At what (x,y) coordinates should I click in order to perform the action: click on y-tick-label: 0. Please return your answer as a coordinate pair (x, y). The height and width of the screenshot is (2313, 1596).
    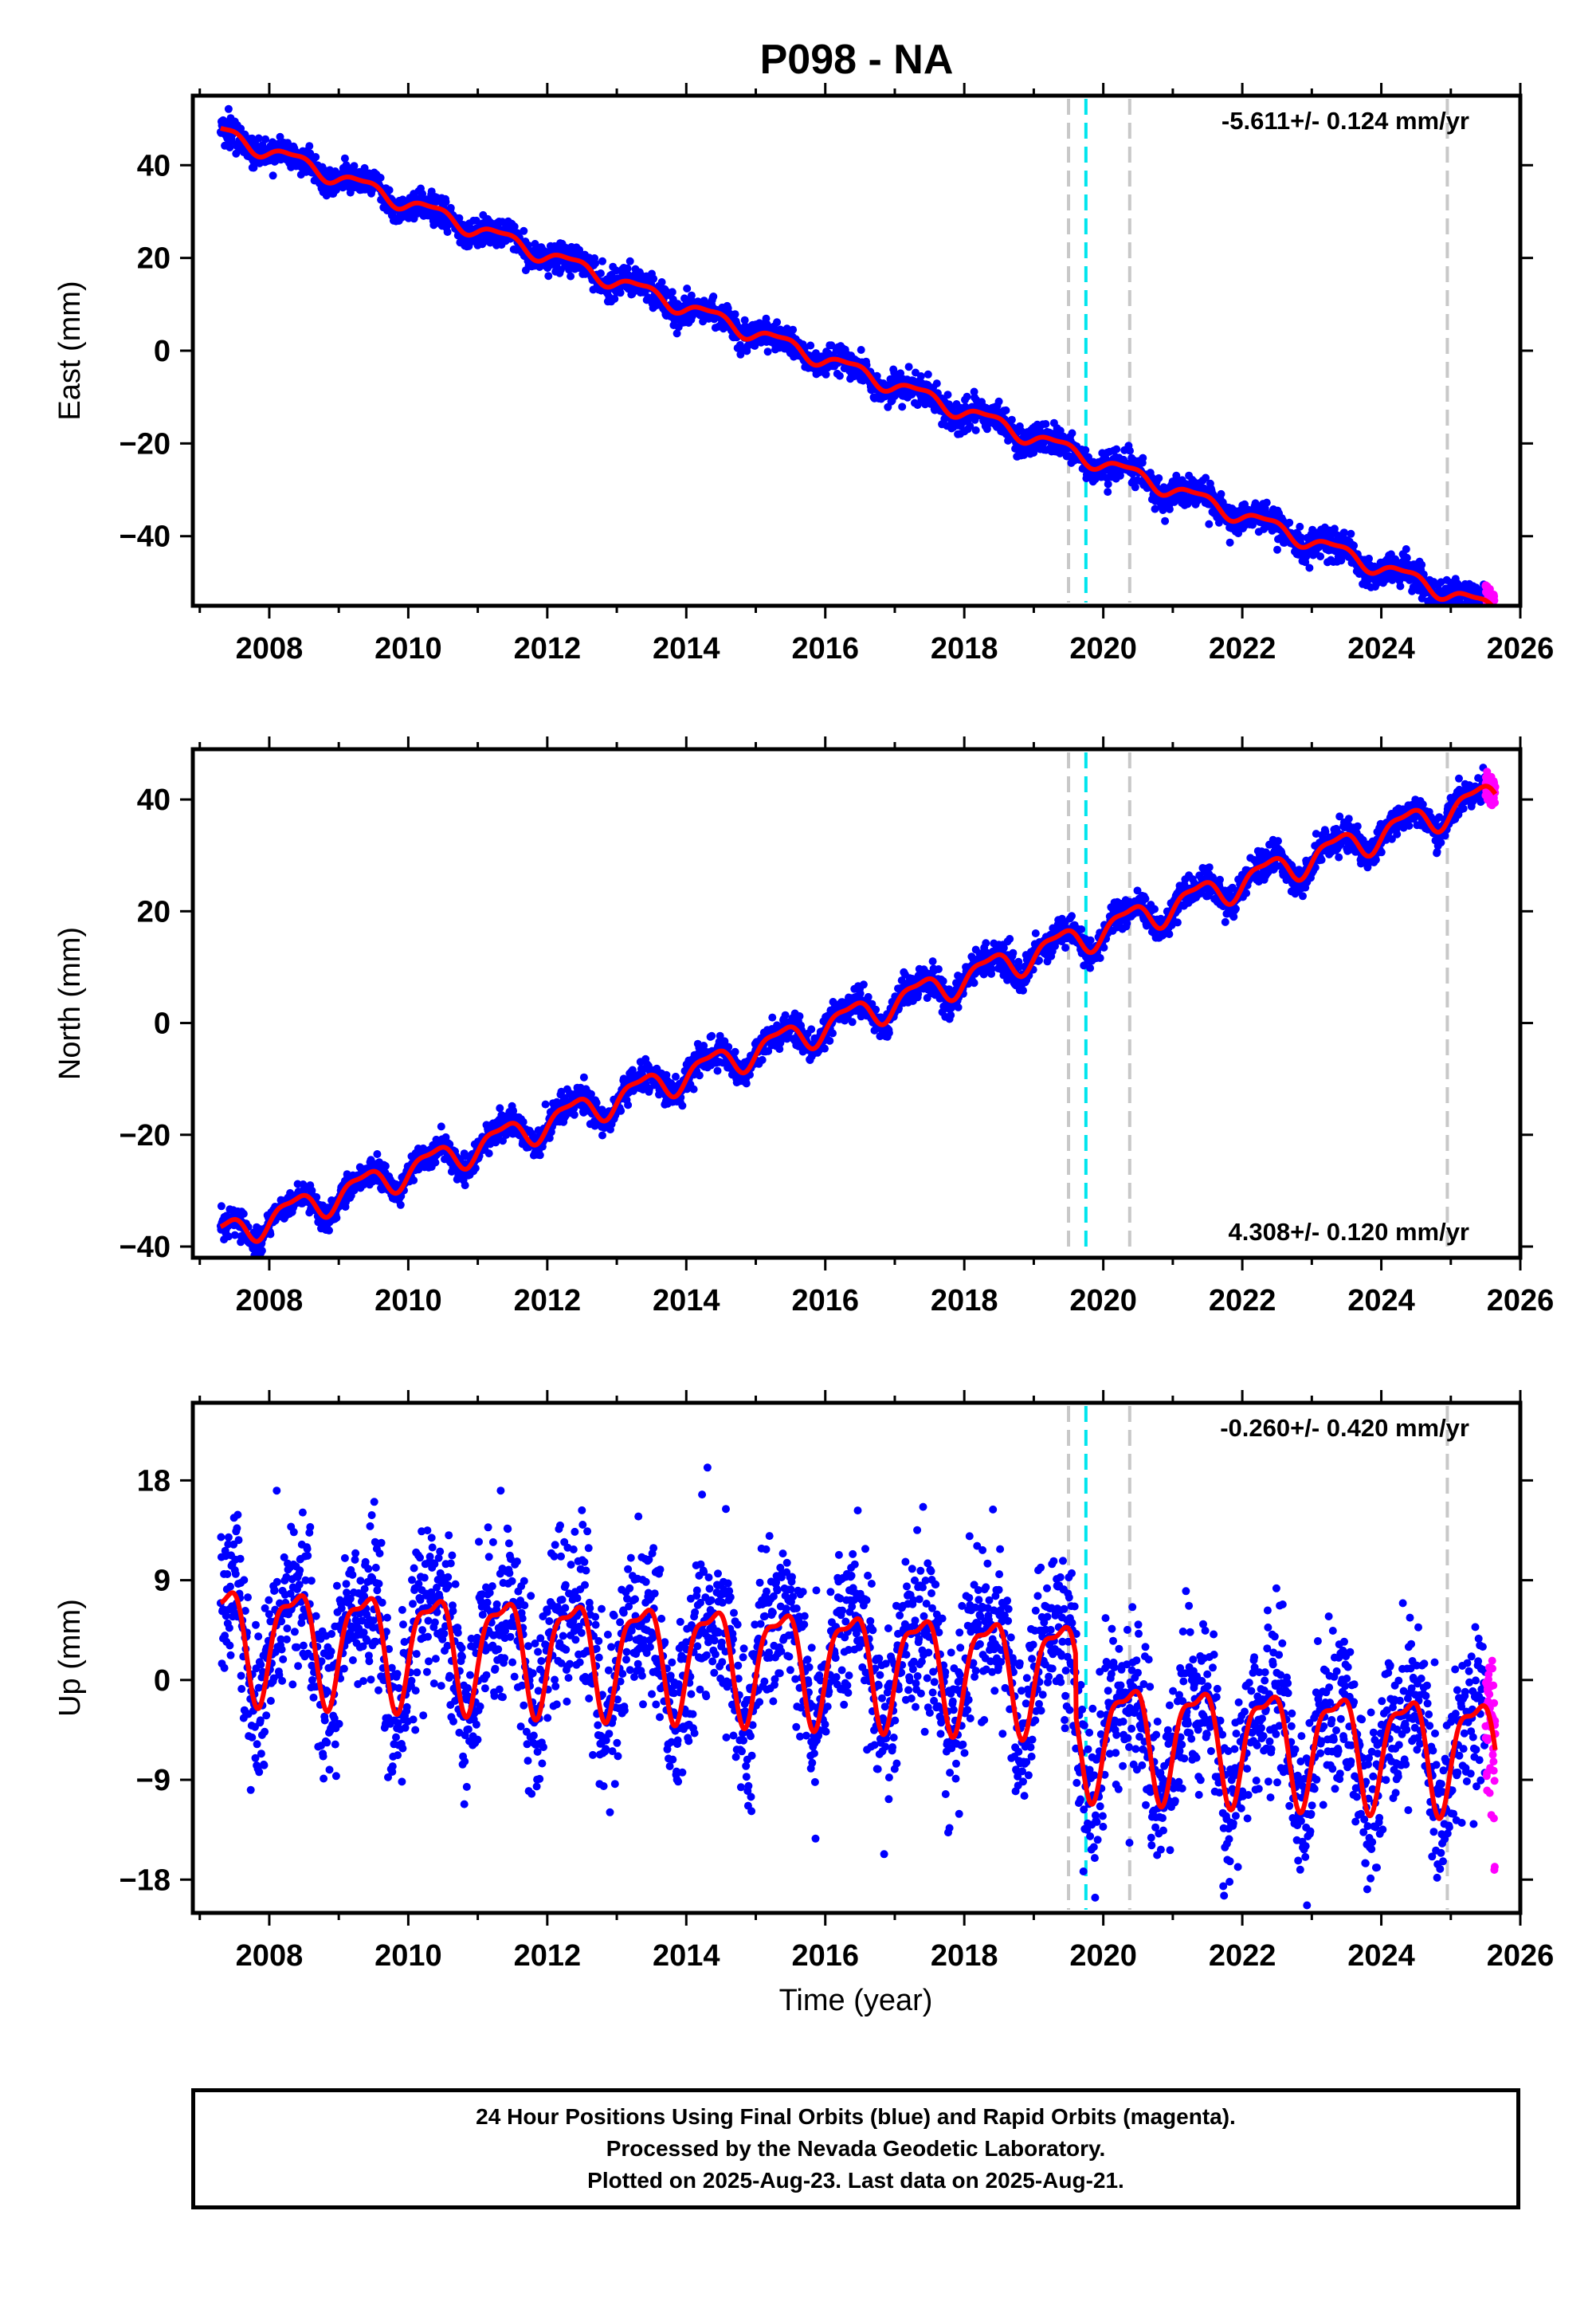
    Looking at the image, I should click on (163, 352).